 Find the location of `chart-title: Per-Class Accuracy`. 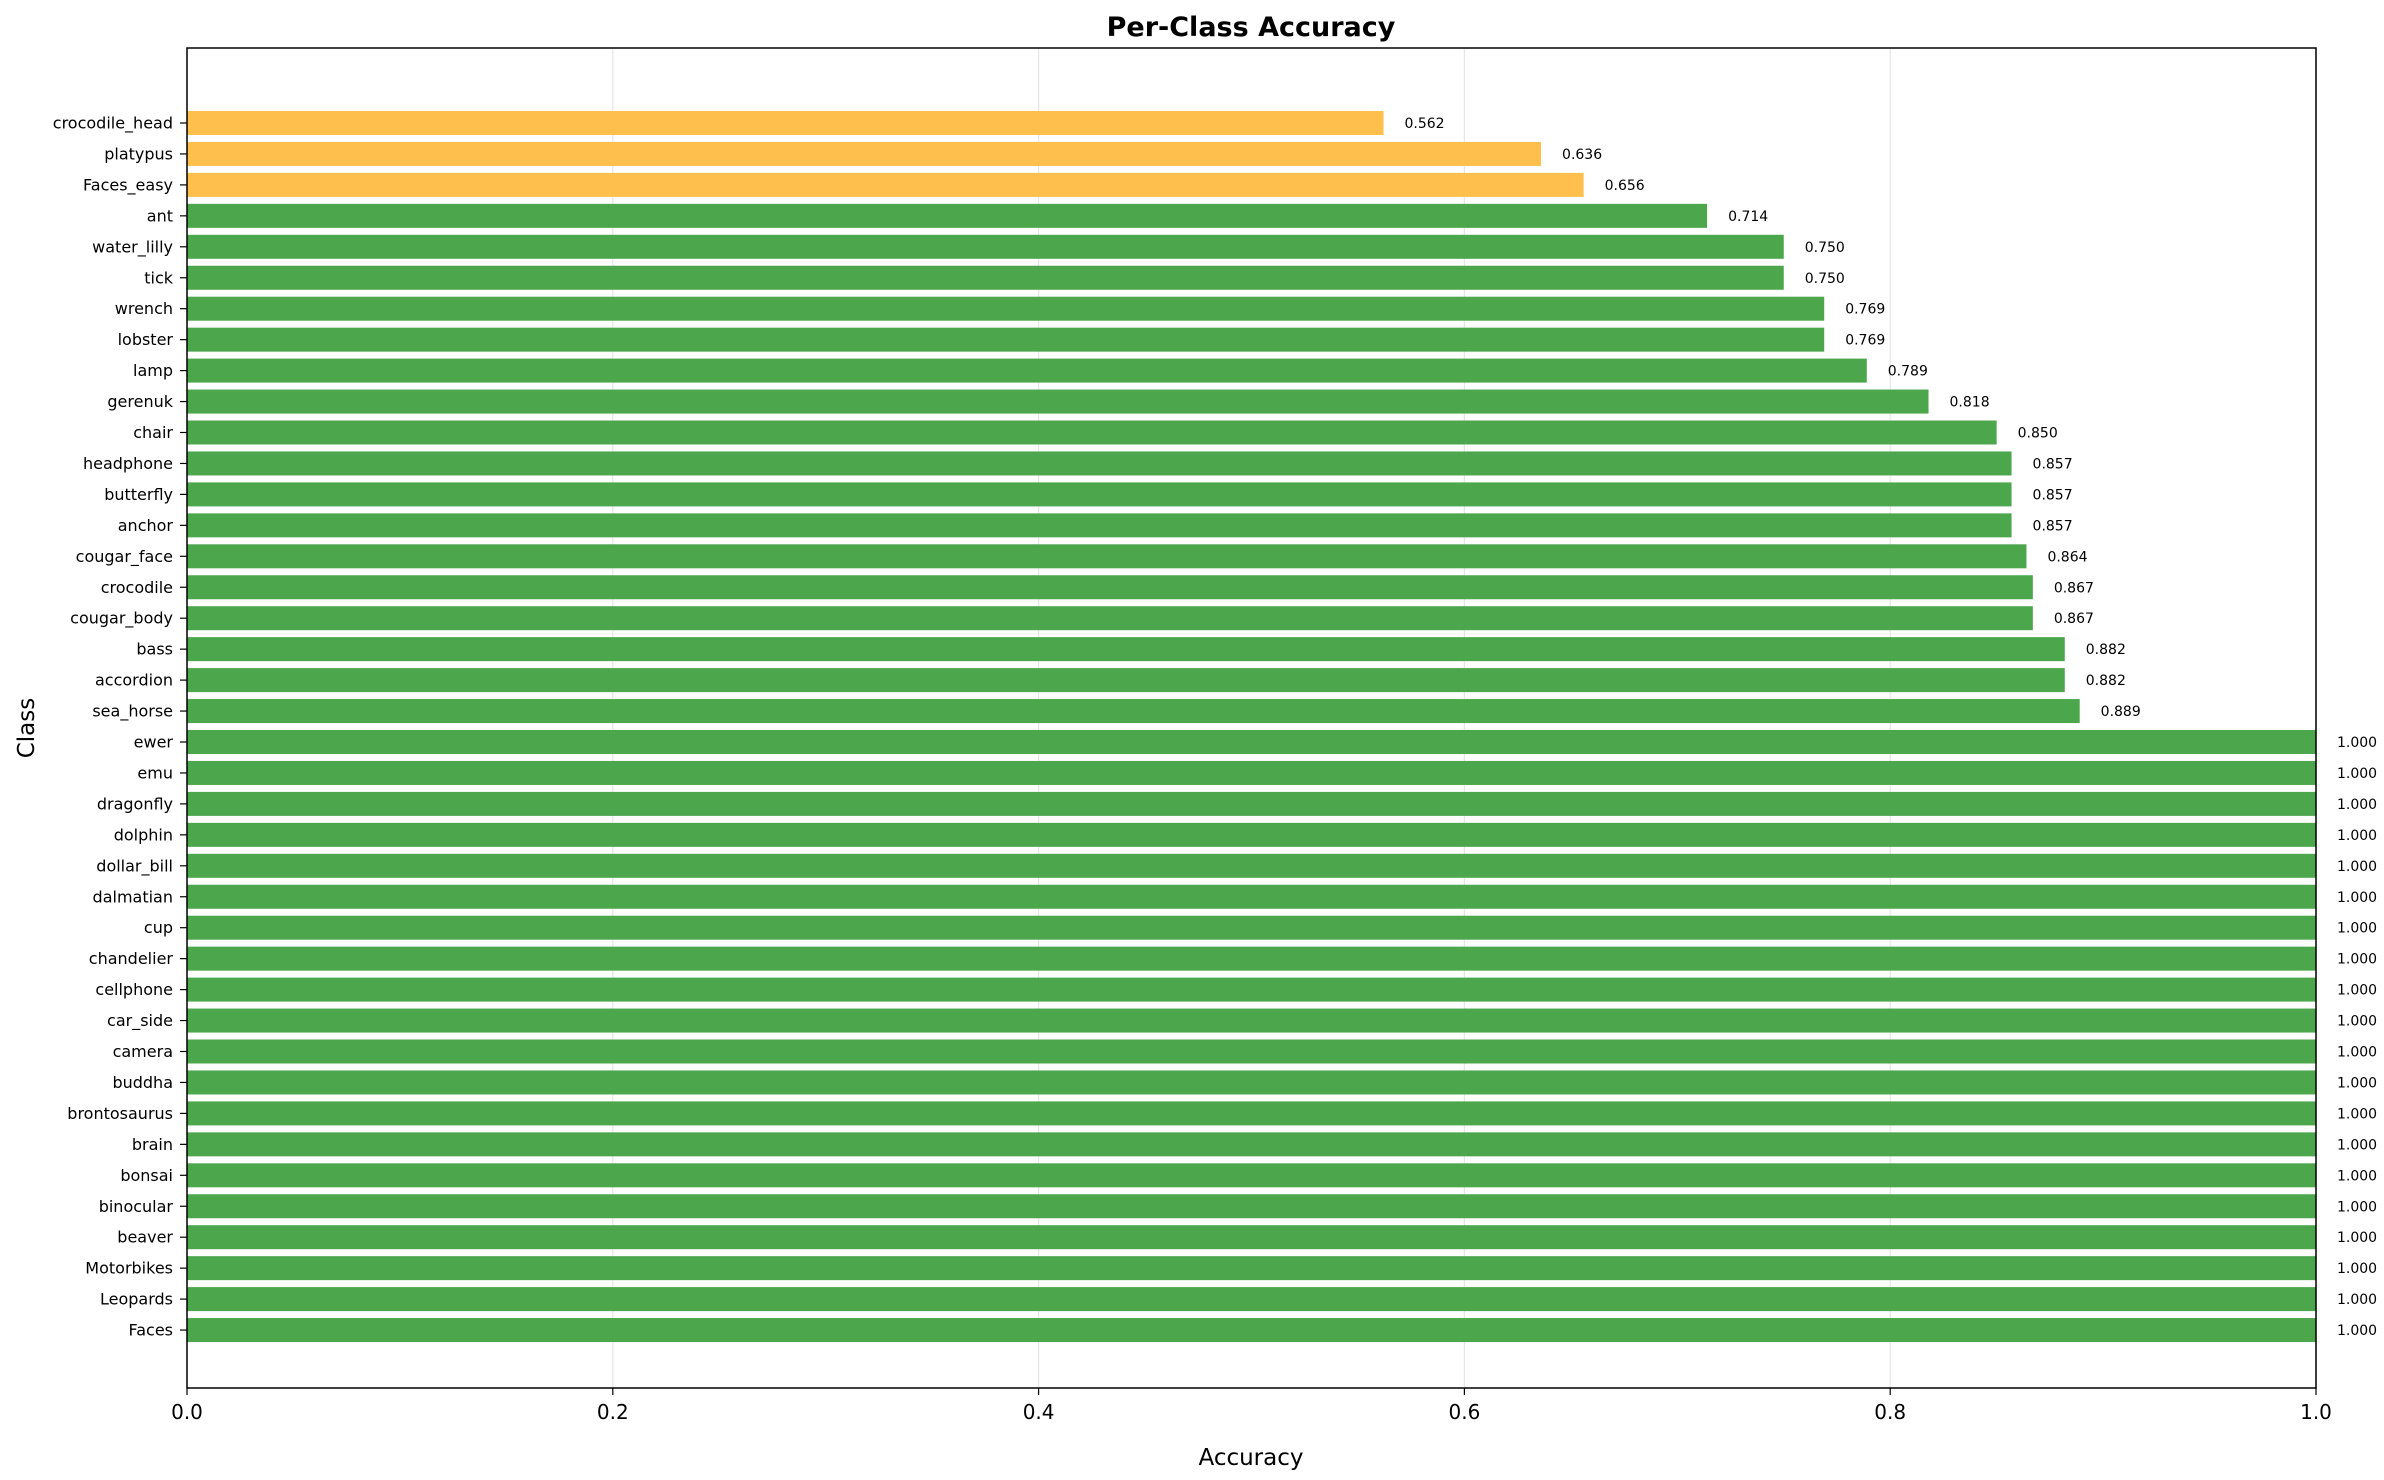

chart-title: Per-Class Accuracy is located at coordinates (1251, 27).